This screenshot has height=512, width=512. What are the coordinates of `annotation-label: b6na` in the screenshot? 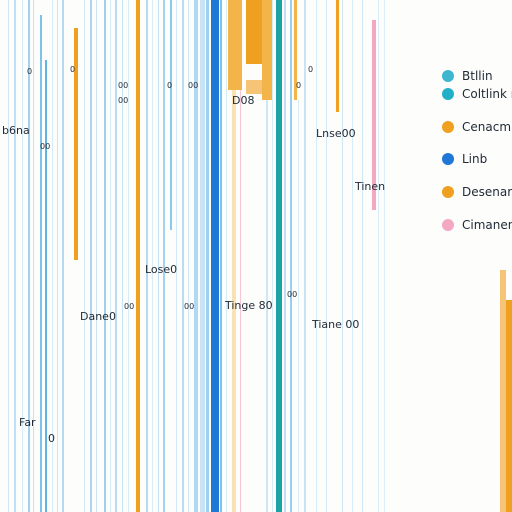 It's located at (16, 130).